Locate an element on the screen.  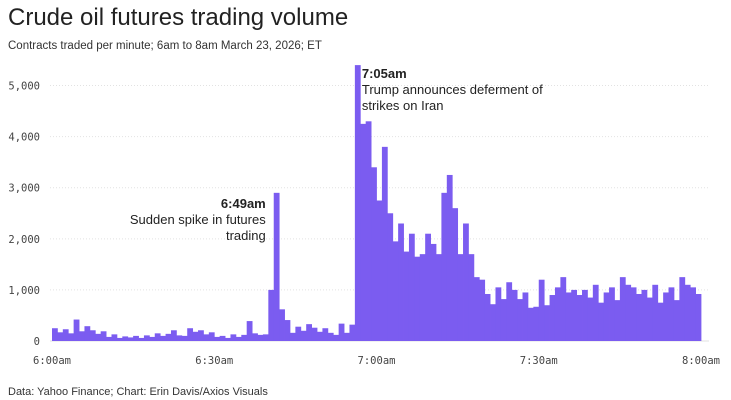
y-tick-label: 2,000 is located at coordinates (24, 240).